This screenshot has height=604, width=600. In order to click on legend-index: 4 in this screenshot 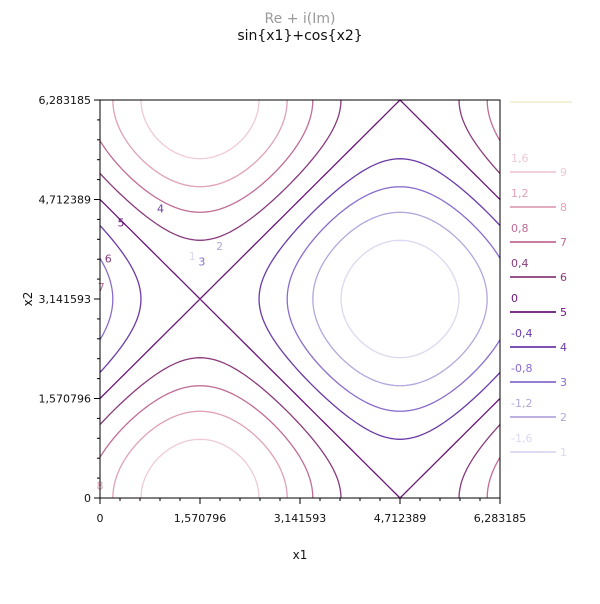, I will do `click(563, 347)`.